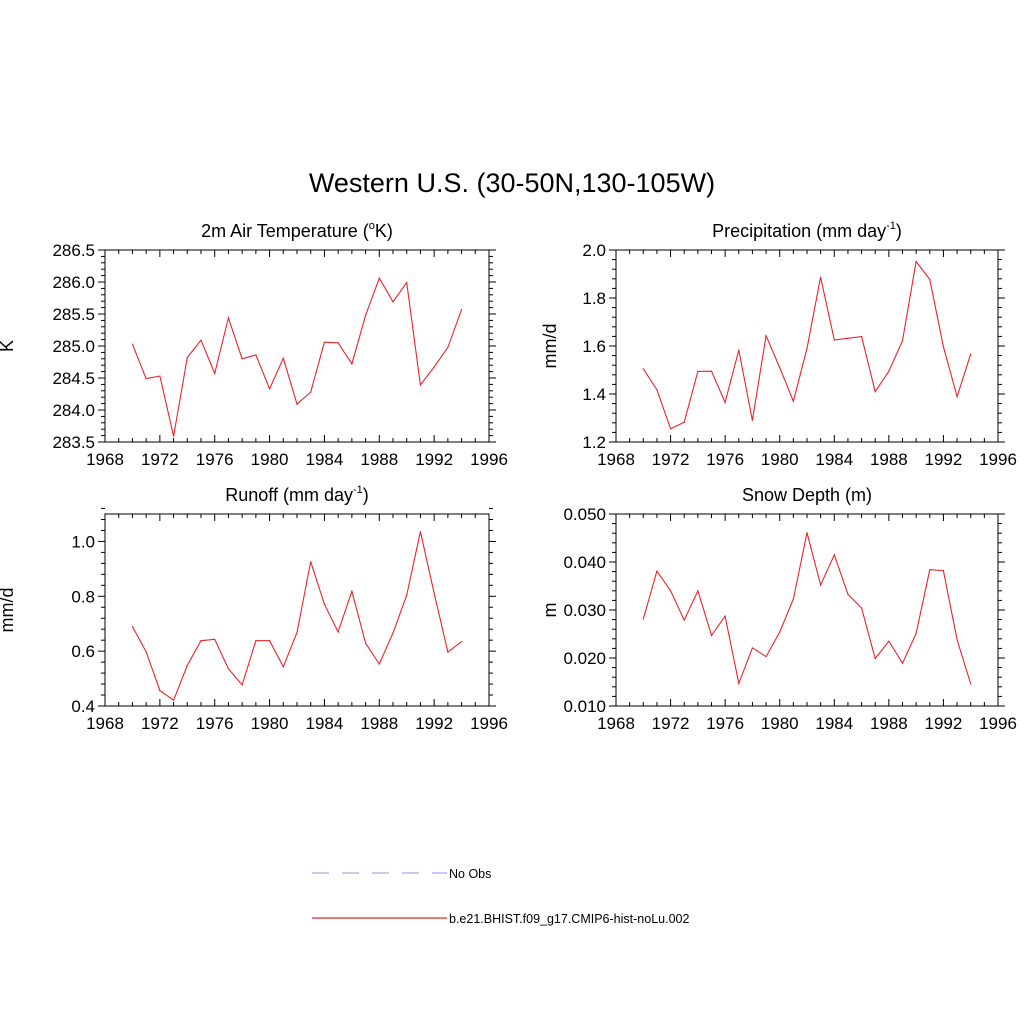 Image resolution: width=1024 pixels, height=1024 pixels. I want to click on y-tick-label: 283.5, so click(73, 442).